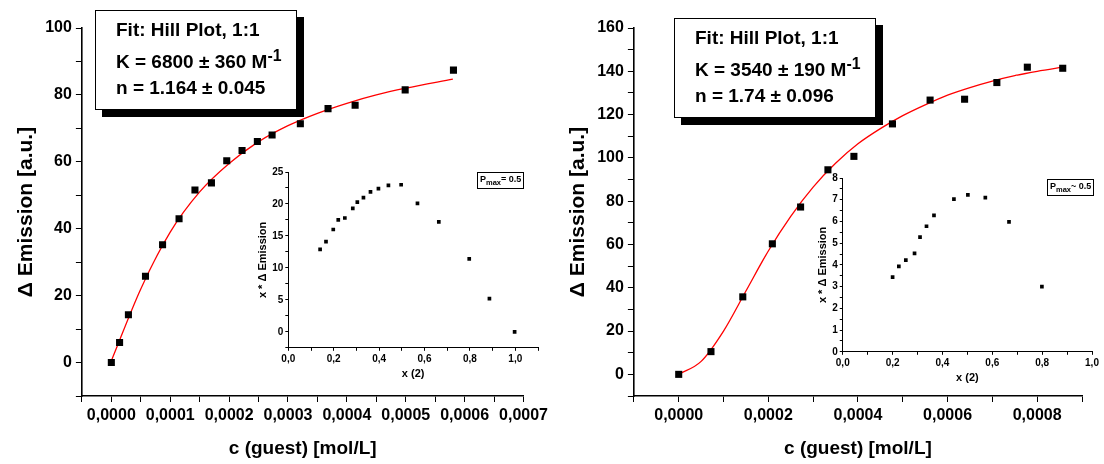 This screenshot has height=464, width=1104. What do you see at coordinates (843, 362) in the screenshot?
I see `x-tick-label: 0,0` at bounding box center [843, 362].